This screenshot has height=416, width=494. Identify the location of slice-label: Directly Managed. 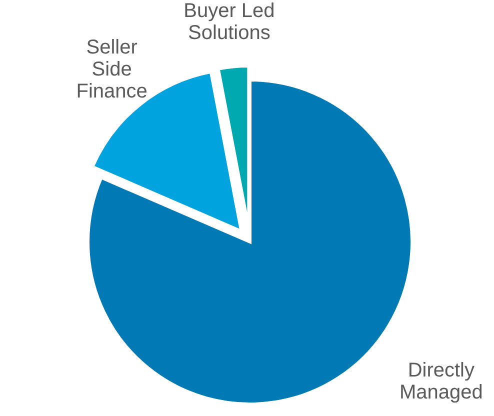
(441, 381).